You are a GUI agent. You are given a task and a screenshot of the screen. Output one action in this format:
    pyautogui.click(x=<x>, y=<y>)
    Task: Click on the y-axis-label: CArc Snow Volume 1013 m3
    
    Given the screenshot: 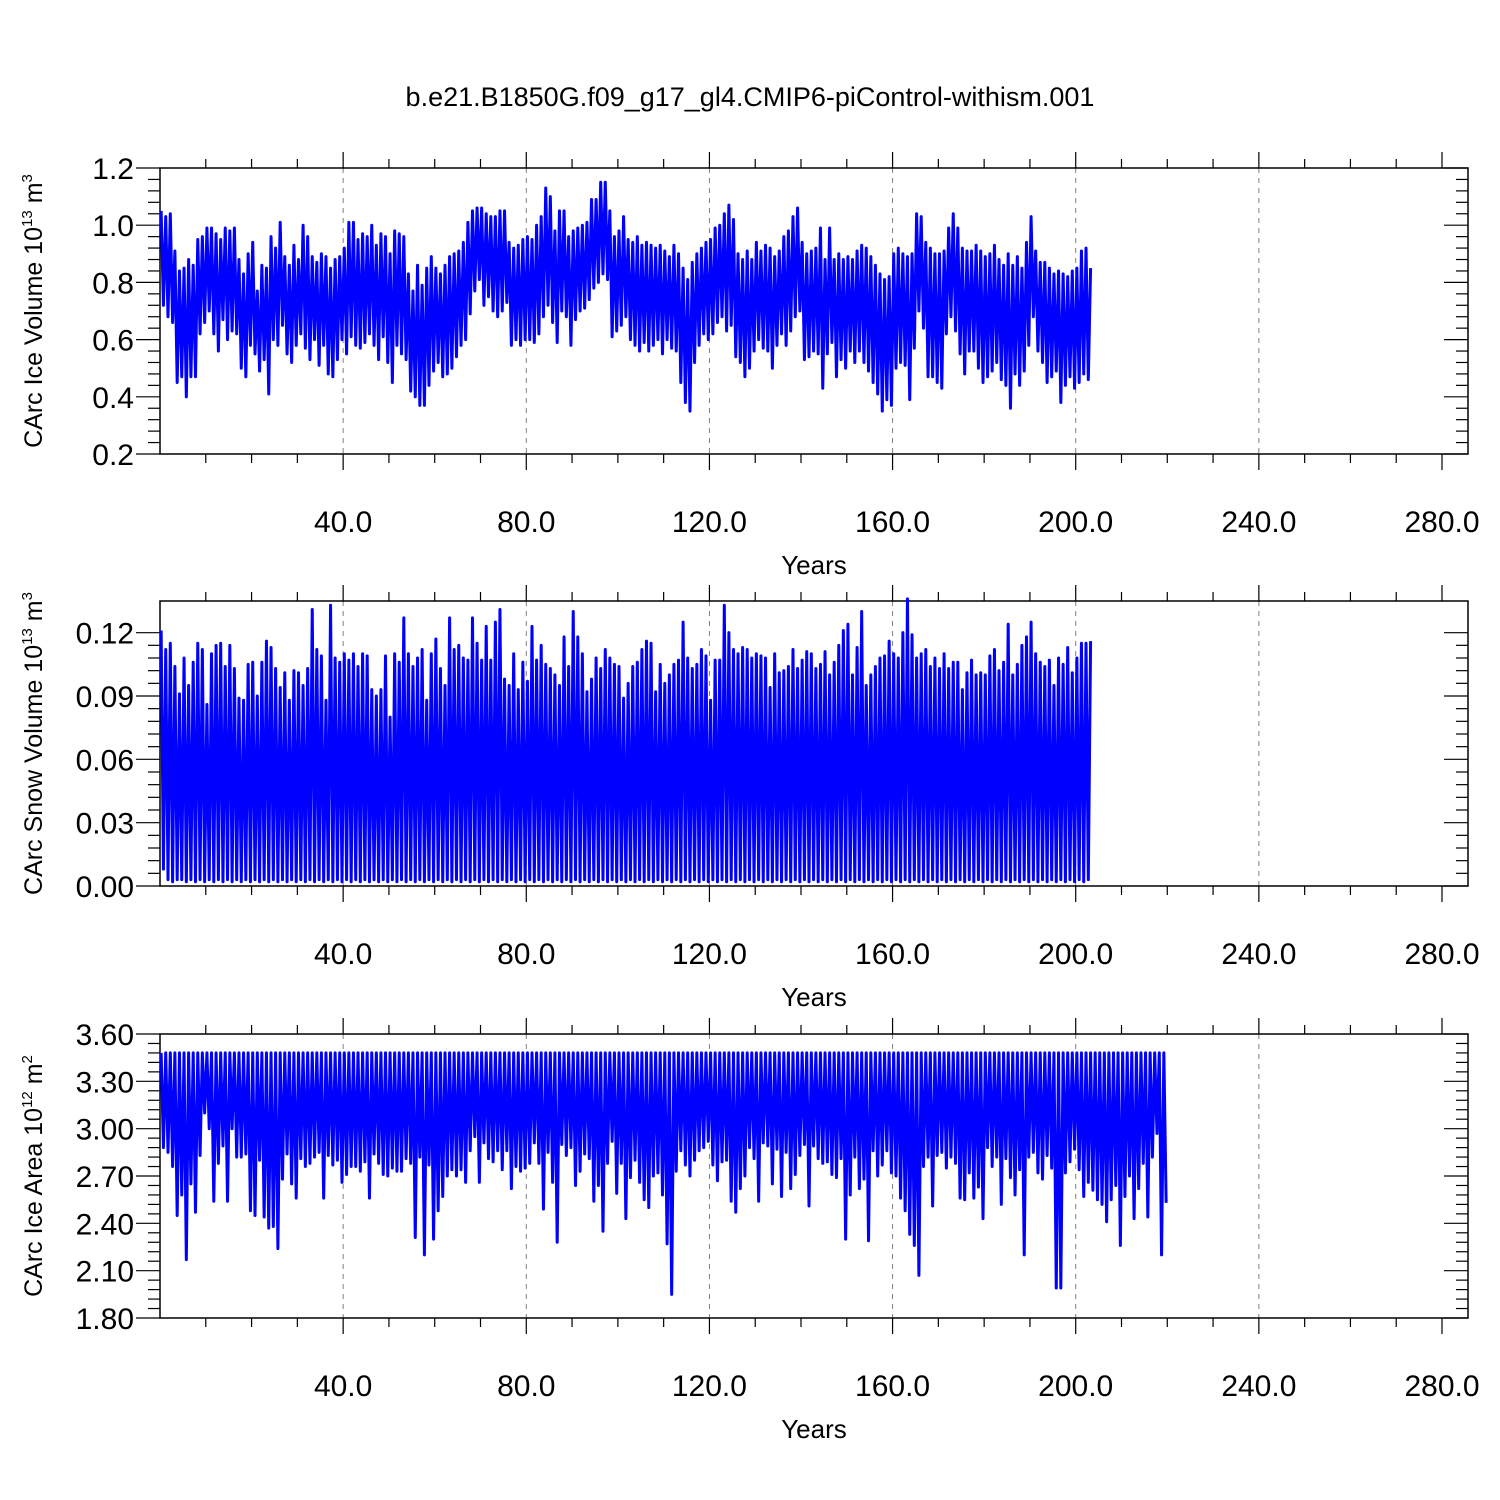 What is the action you would take?
    pyautogui.click(x=33, y=743)
    